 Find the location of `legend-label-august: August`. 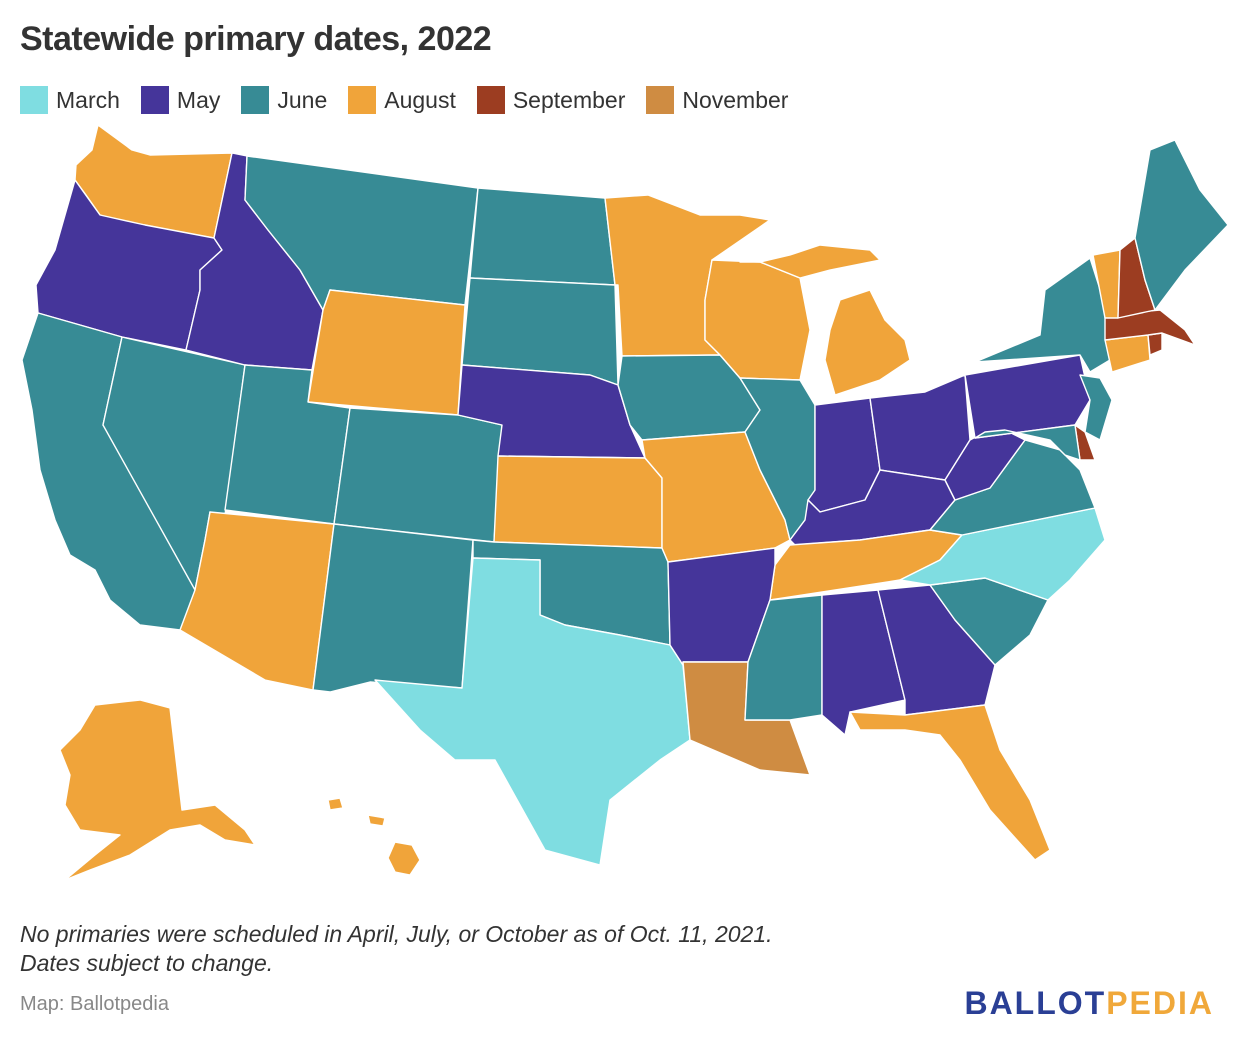

legend-label-august: August is located at coordinates (420, 99).